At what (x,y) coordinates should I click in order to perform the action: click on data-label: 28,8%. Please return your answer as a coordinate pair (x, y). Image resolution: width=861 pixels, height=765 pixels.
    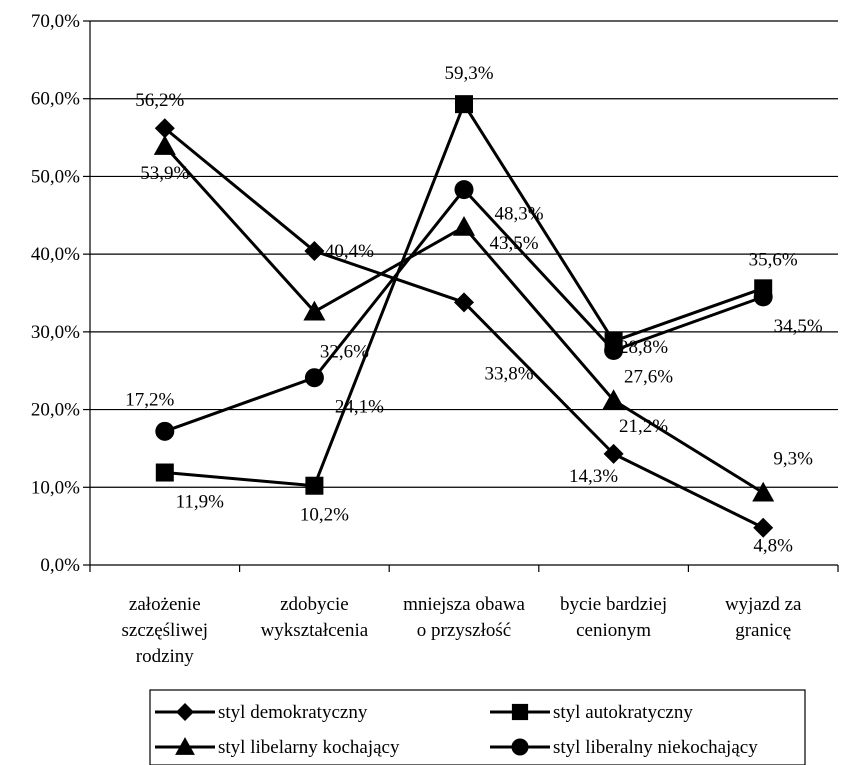
    Looking at the image, I should click on (643, 347).